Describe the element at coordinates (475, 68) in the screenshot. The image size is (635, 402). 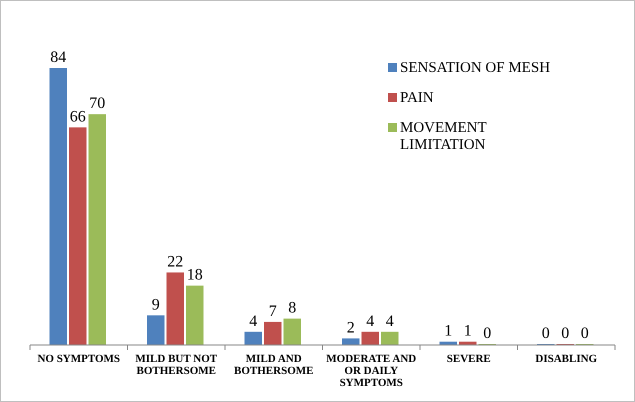
I see `legend-label: SENSATION OF MESH` at that location.